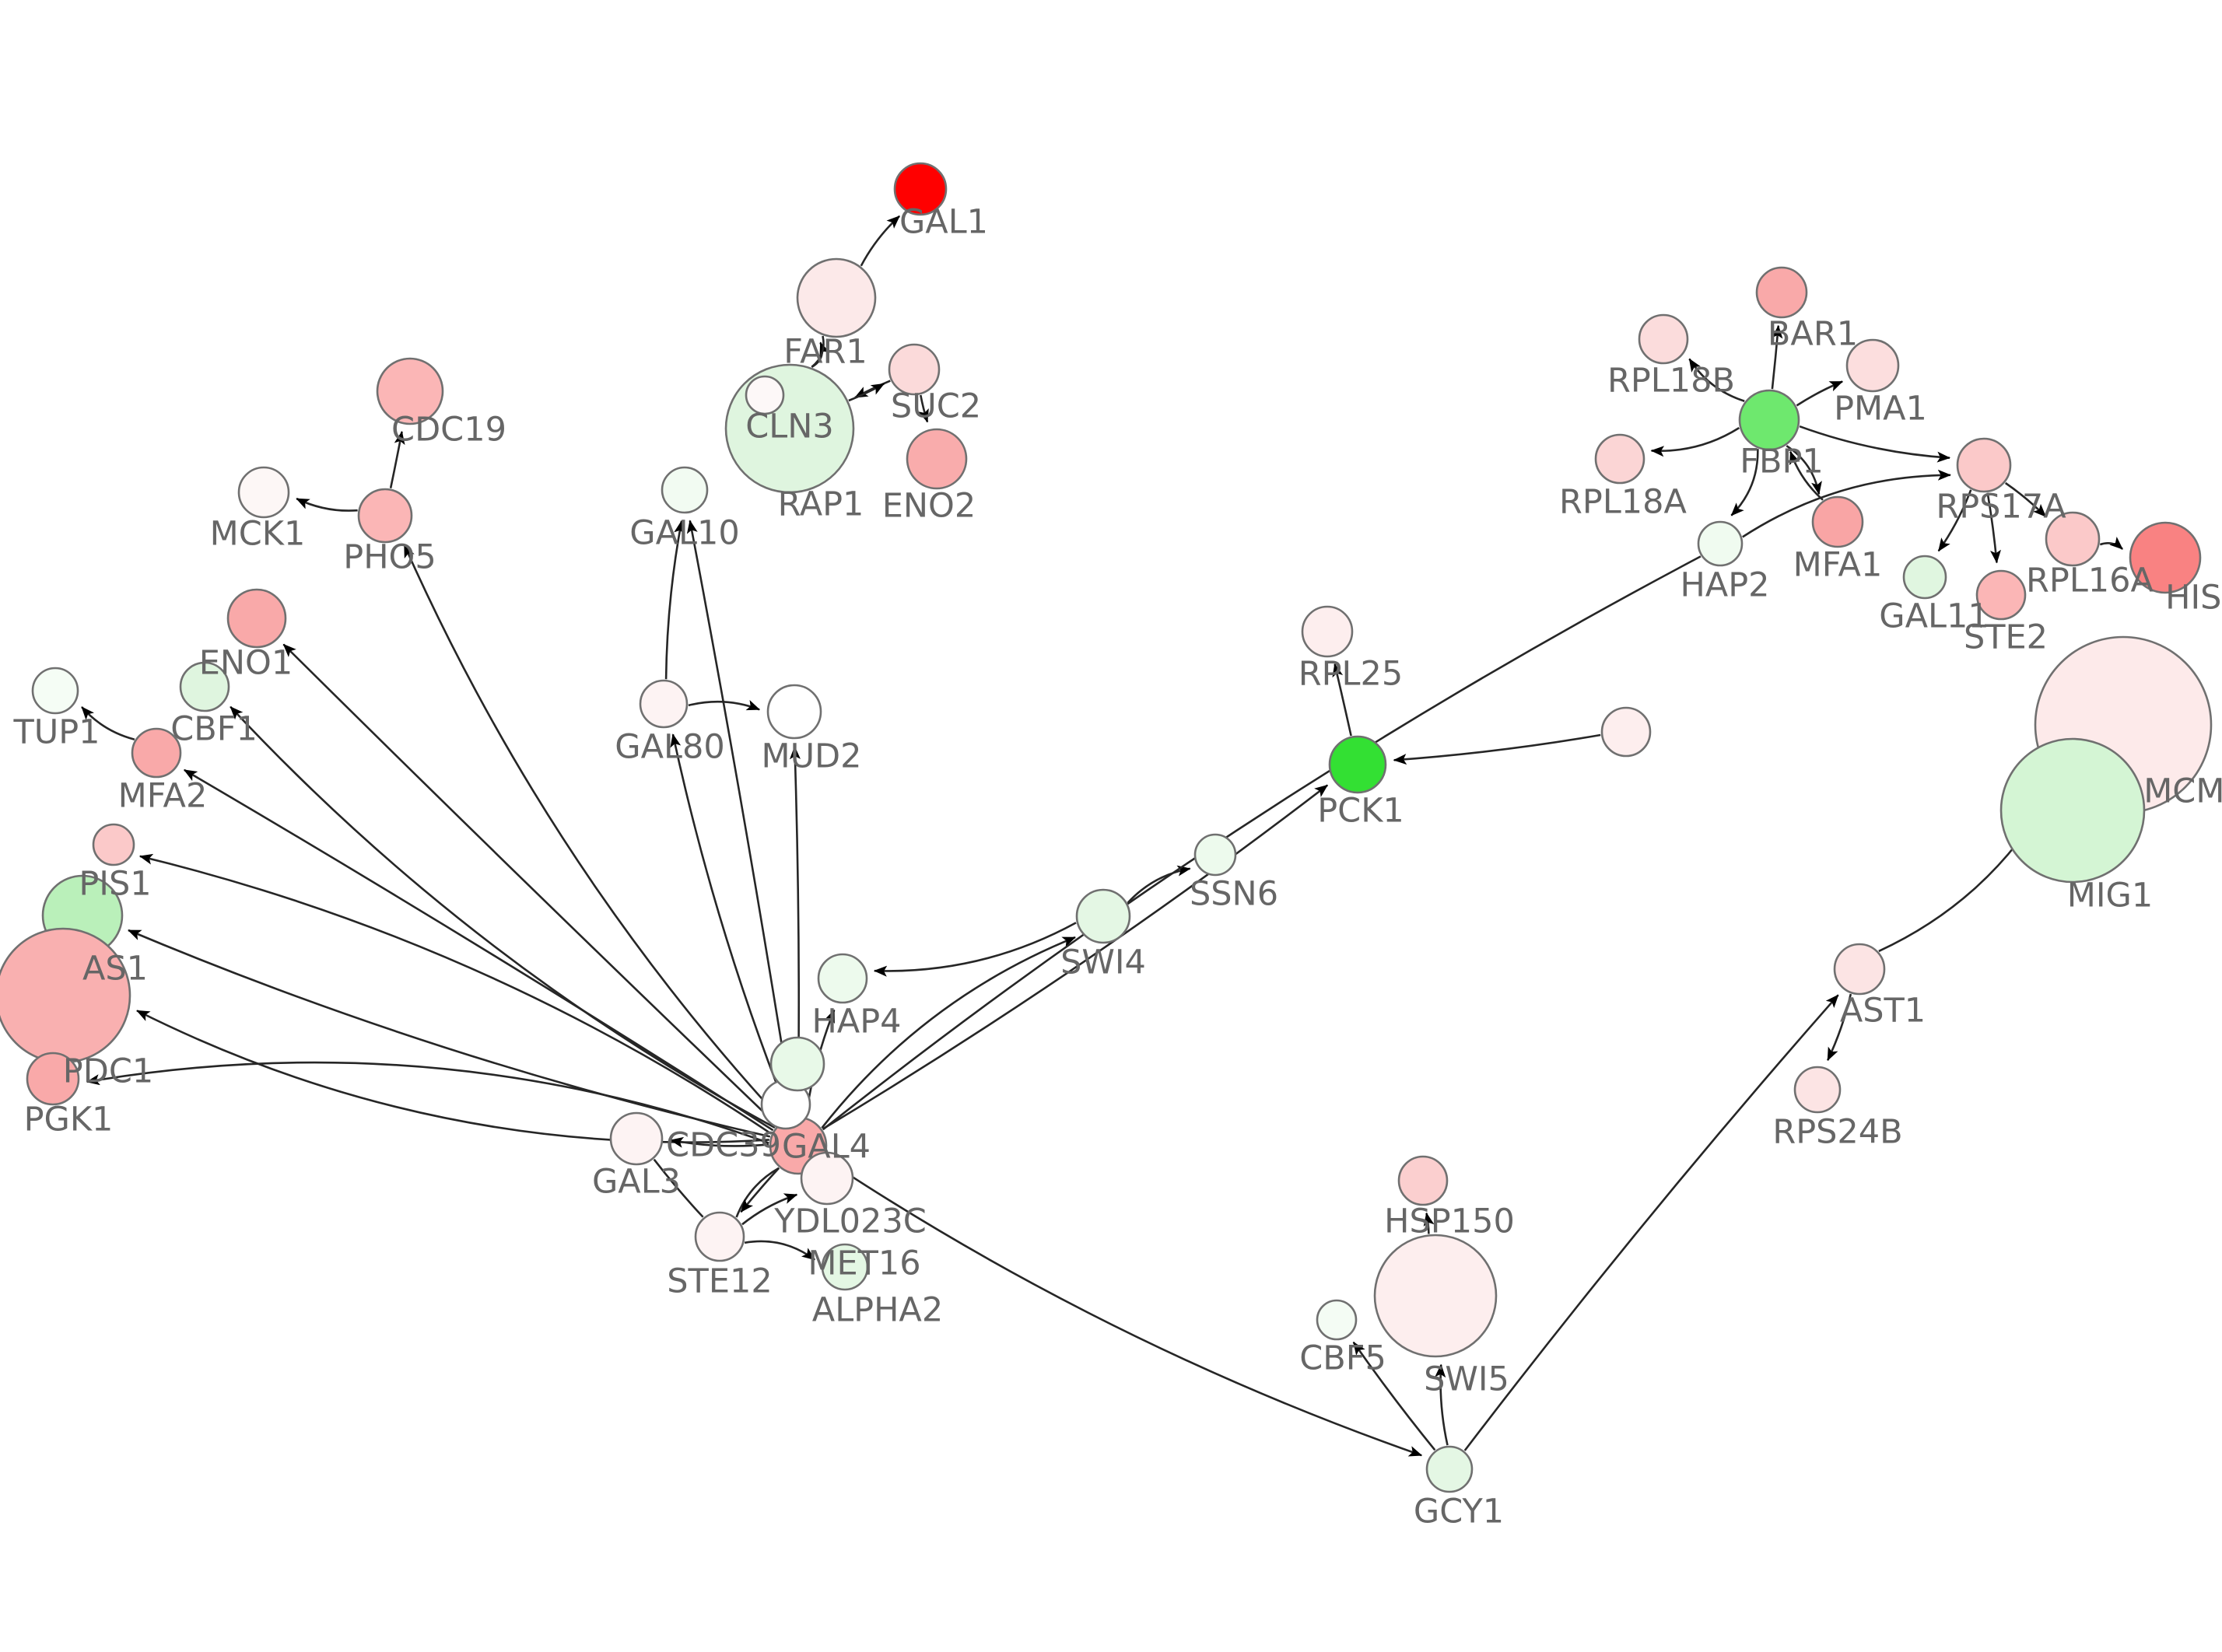 Image resolution: width=2222 pixels, height=1652 pixels. What do you see at coordinates (263, 493) in the screenshot?
I see `node-mck1` at bounding box center [263, 493].